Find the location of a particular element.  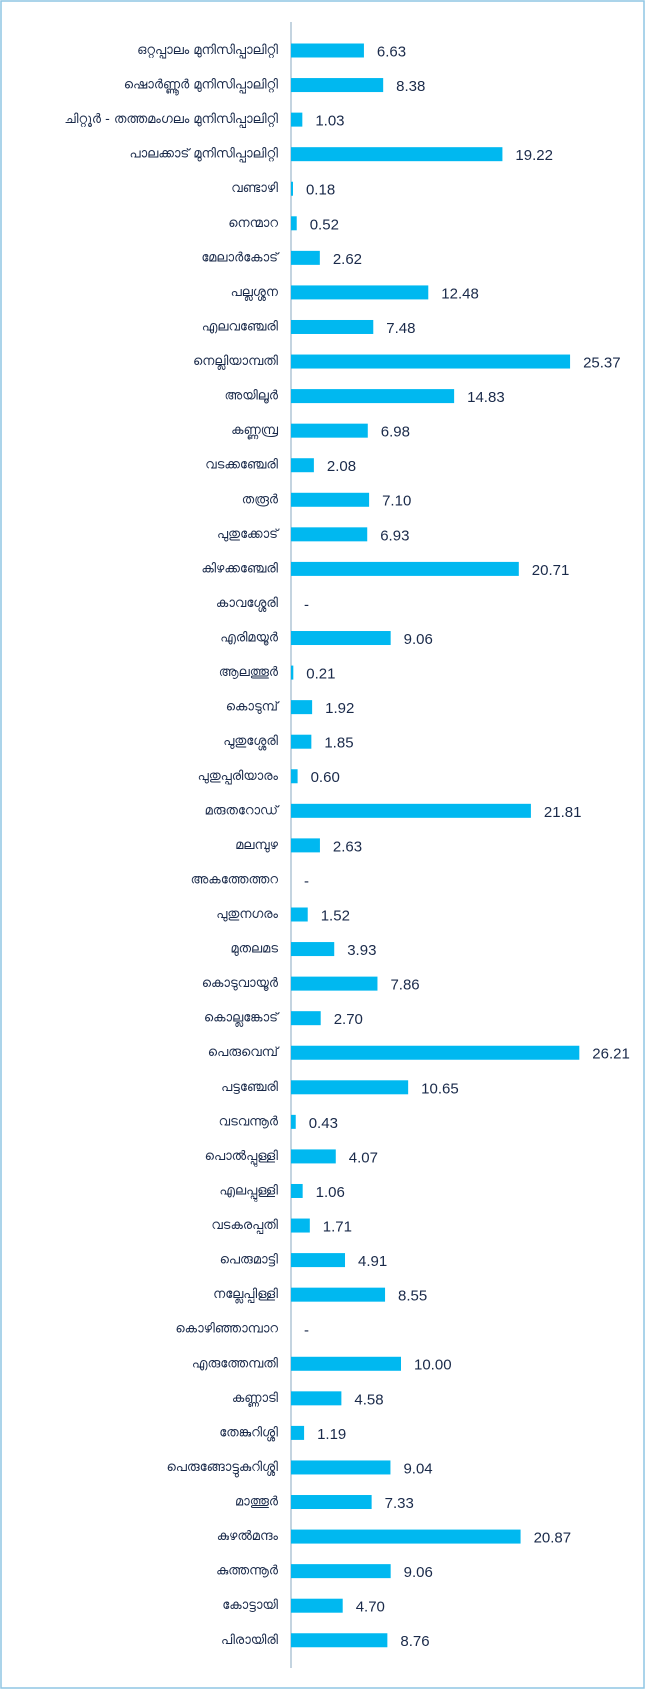

category-label: പെരുവെമ്പ് is located at coordinates (244, 1052).